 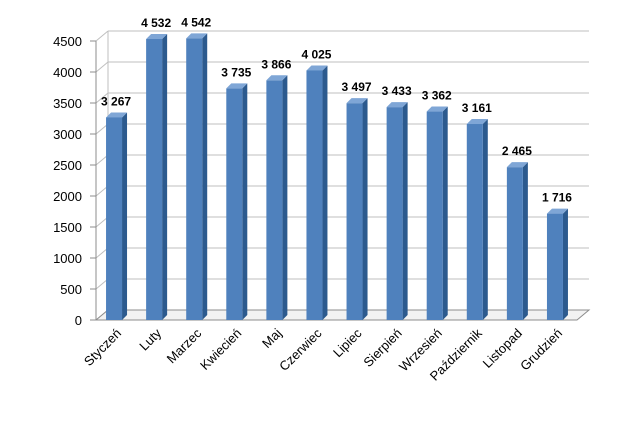 I want to click on y-tick-label: 3500, so click(x=67, y=103).